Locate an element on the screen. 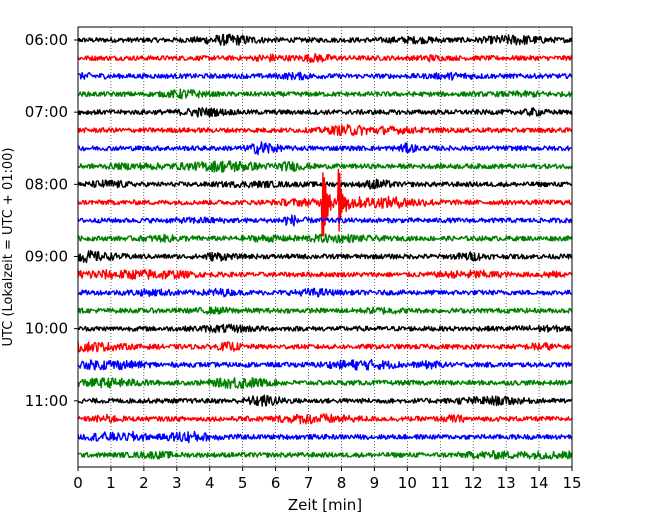 The width and height of the screenshot is (650, 520). x-tick-label-9: 9 is located at coordinates (375, 483).